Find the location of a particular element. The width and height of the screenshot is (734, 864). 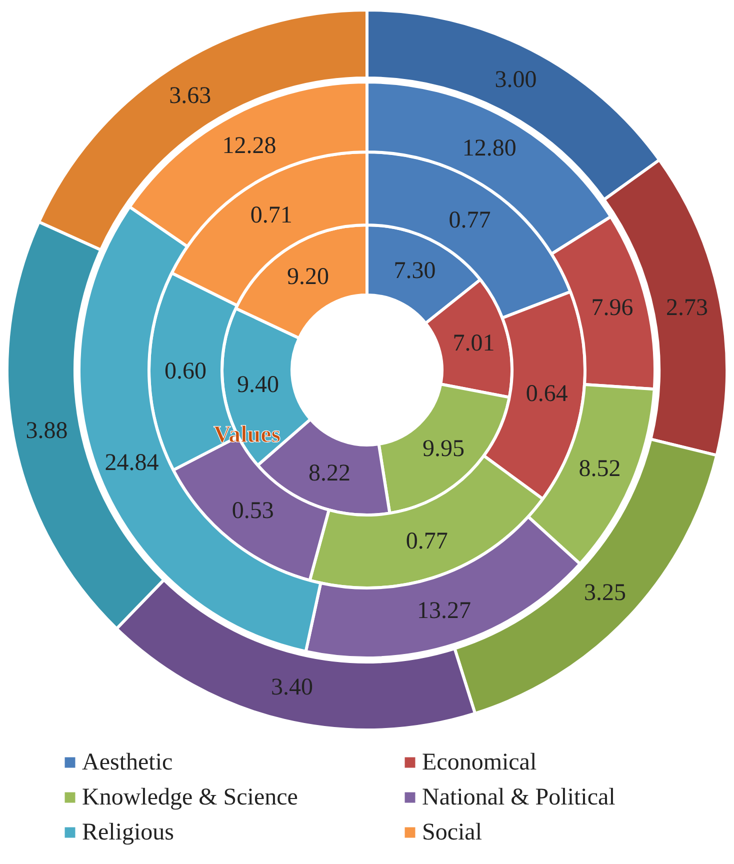

data-label: 7.01 is located at coordinates (473, 343).